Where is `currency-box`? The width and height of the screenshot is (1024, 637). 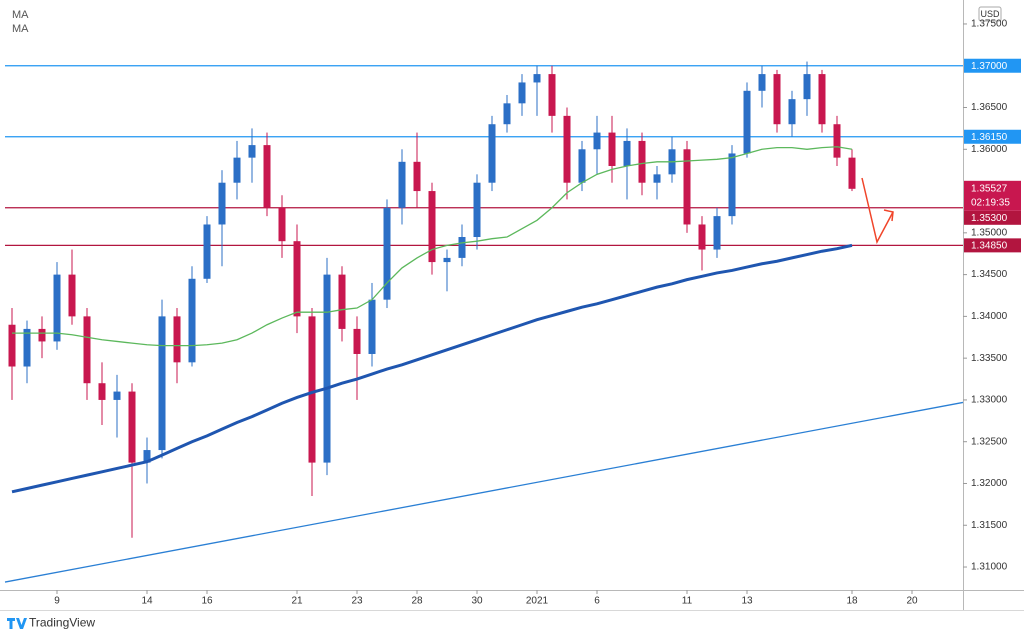 currency-box is located at coordinates (990, 14).